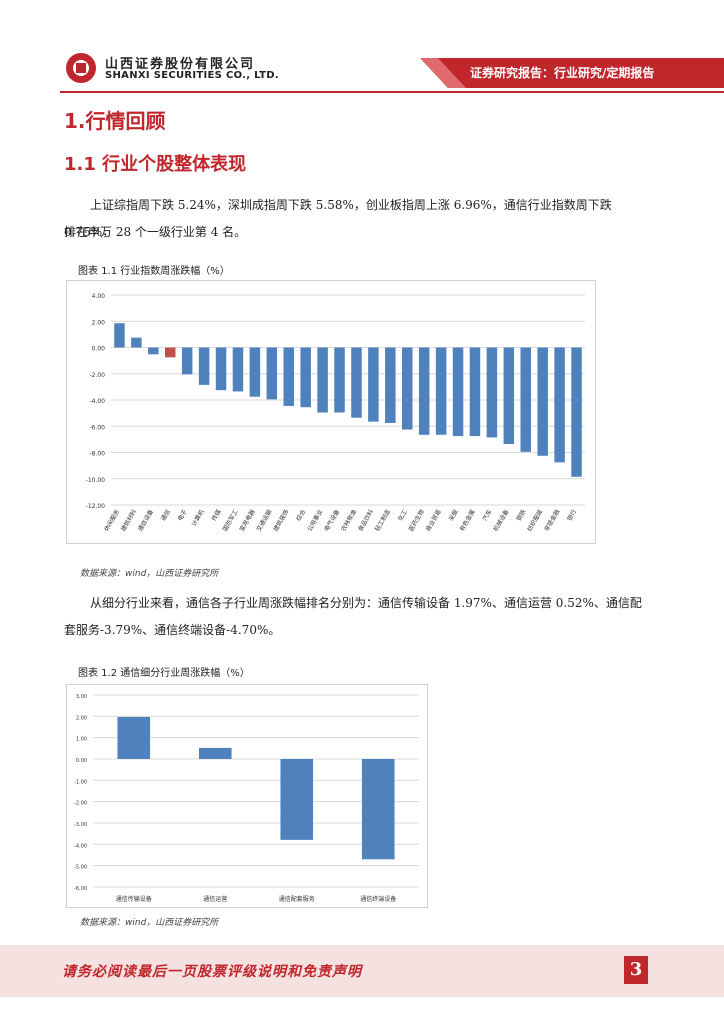  Describe the element at coordinates (149, 923) in the screenshot. I see `figure-2-source: 数据来源：wind，山西证券研究所` at that location.